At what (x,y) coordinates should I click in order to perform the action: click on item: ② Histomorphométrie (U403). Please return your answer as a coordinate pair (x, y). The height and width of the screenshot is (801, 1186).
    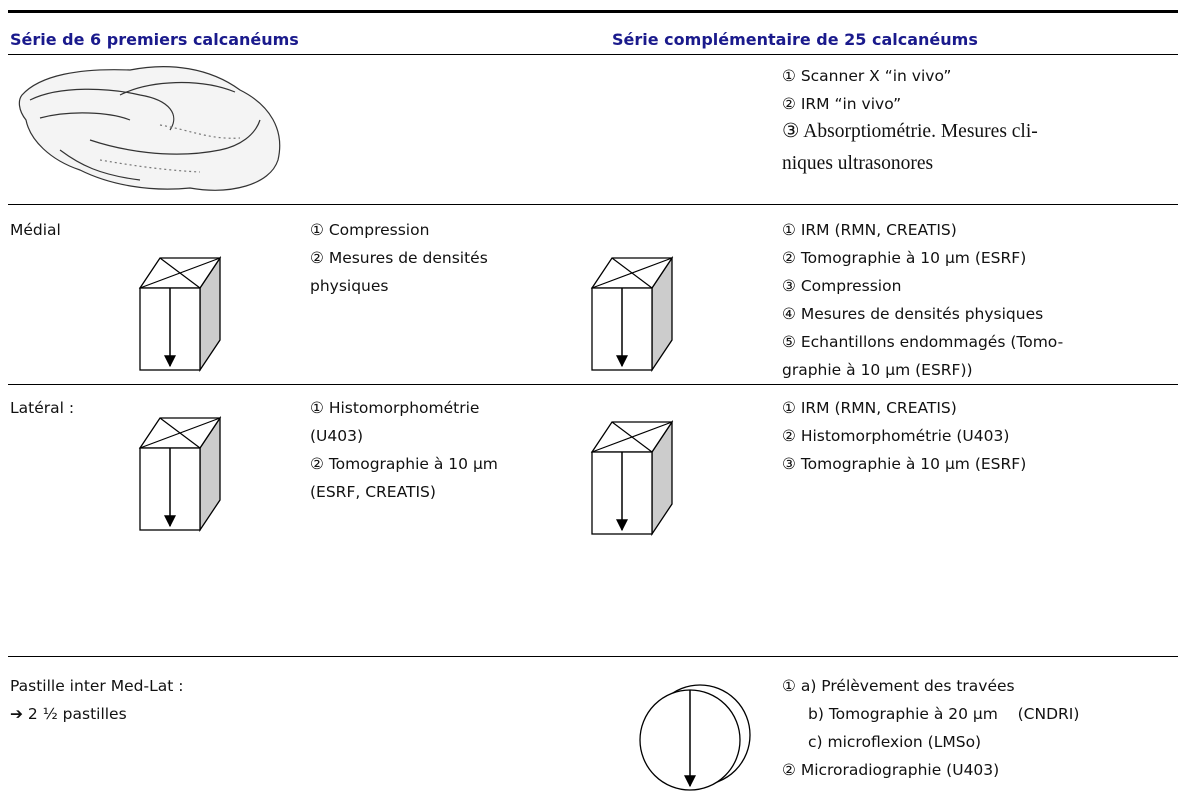
    Looking at the image, I should click on (896, 436).